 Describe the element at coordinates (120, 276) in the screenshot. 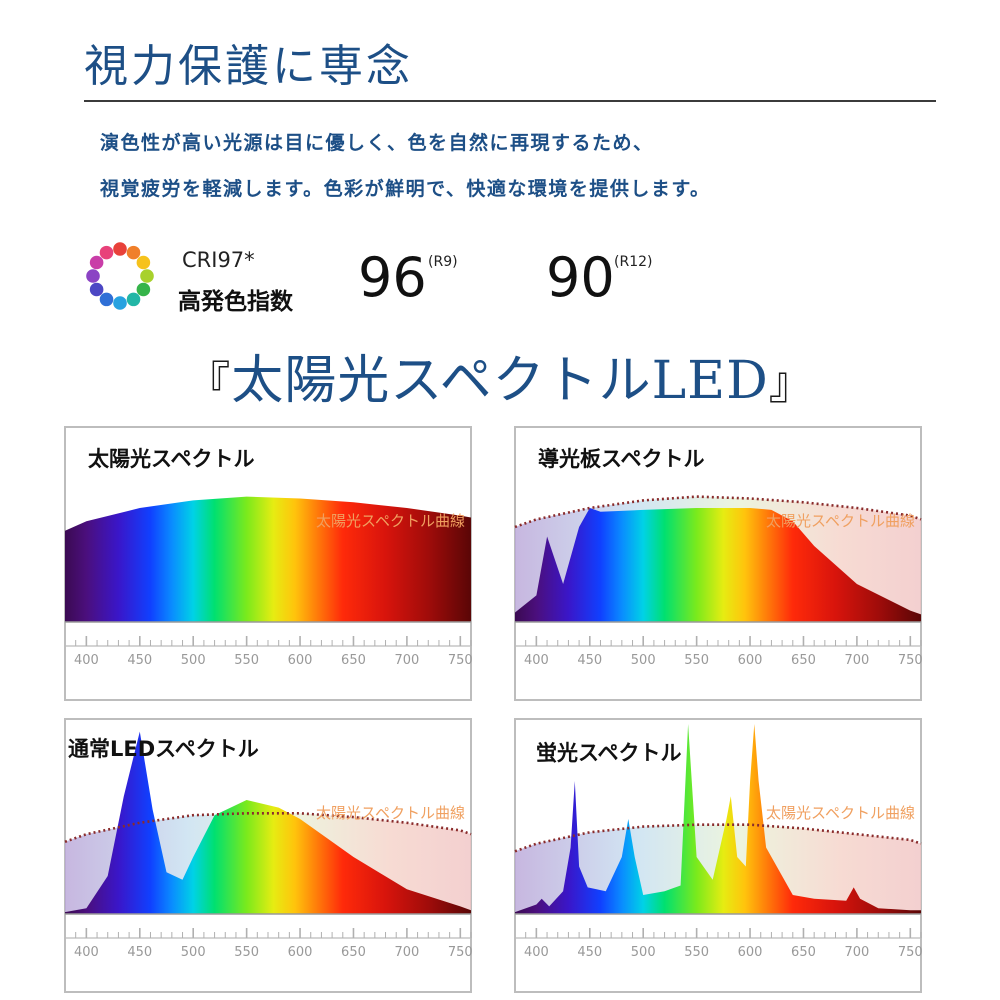

I see `color-wheel-icon` at that location.